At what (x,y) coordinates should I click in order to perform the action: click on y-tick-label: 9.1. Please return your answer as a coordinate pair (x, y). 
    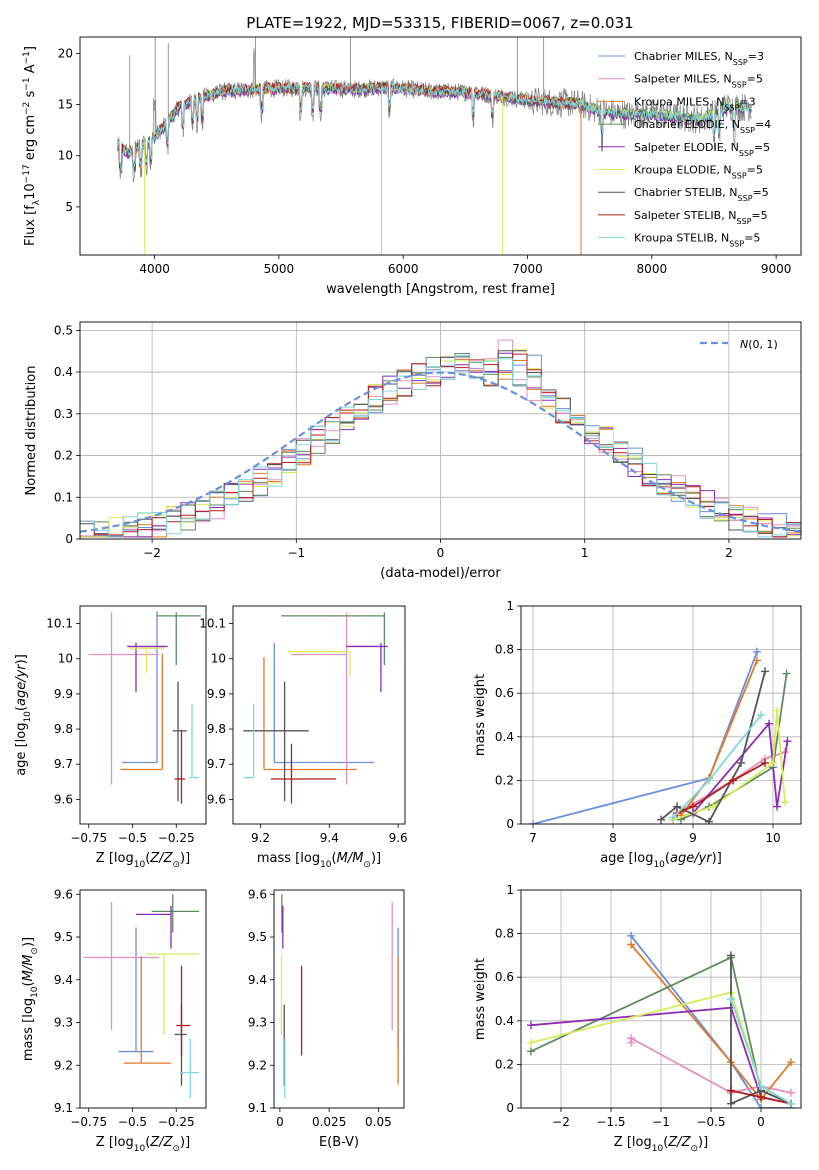
    Looking at the image, I should click on (63, 1108).